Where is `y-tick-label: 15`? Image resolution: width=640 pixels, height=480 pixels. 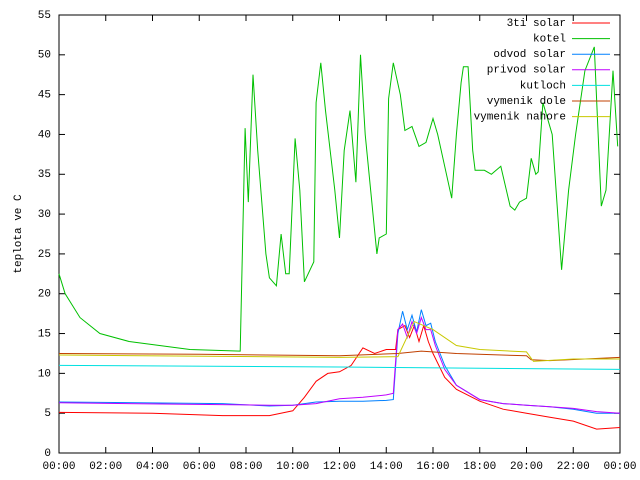
y-tick-label: 15 is located at coordinates (44, 334).